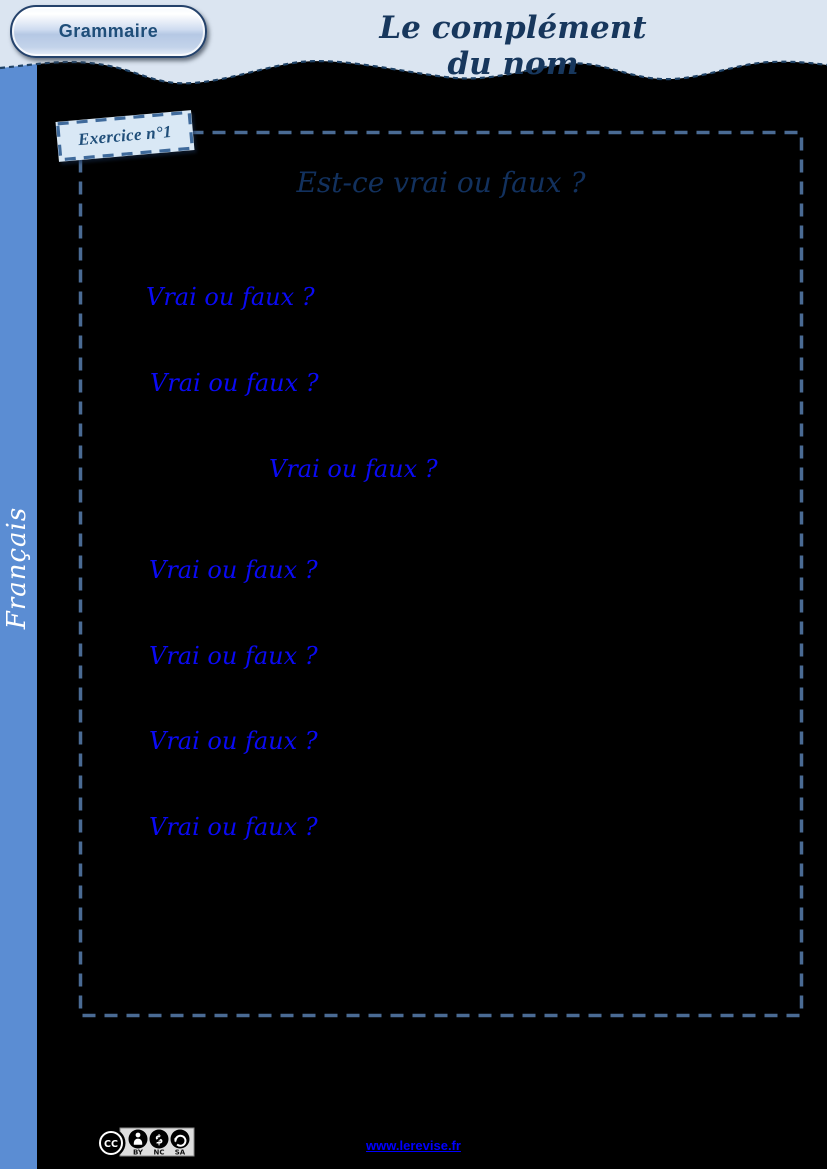 Image resolution: width=827 pixels, height=1169 pixels. I want to click on exercise-label-dashed-border, so click(125, 136).